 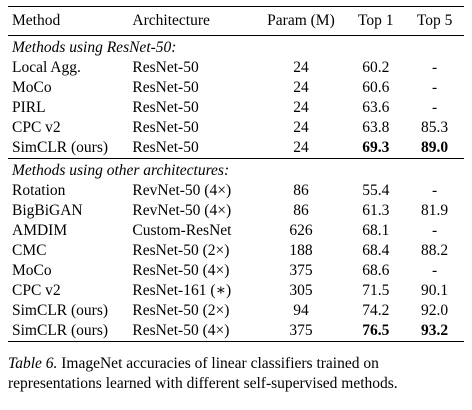 I want to click on header-architecture: Architecture, so click(x=171, y=20).